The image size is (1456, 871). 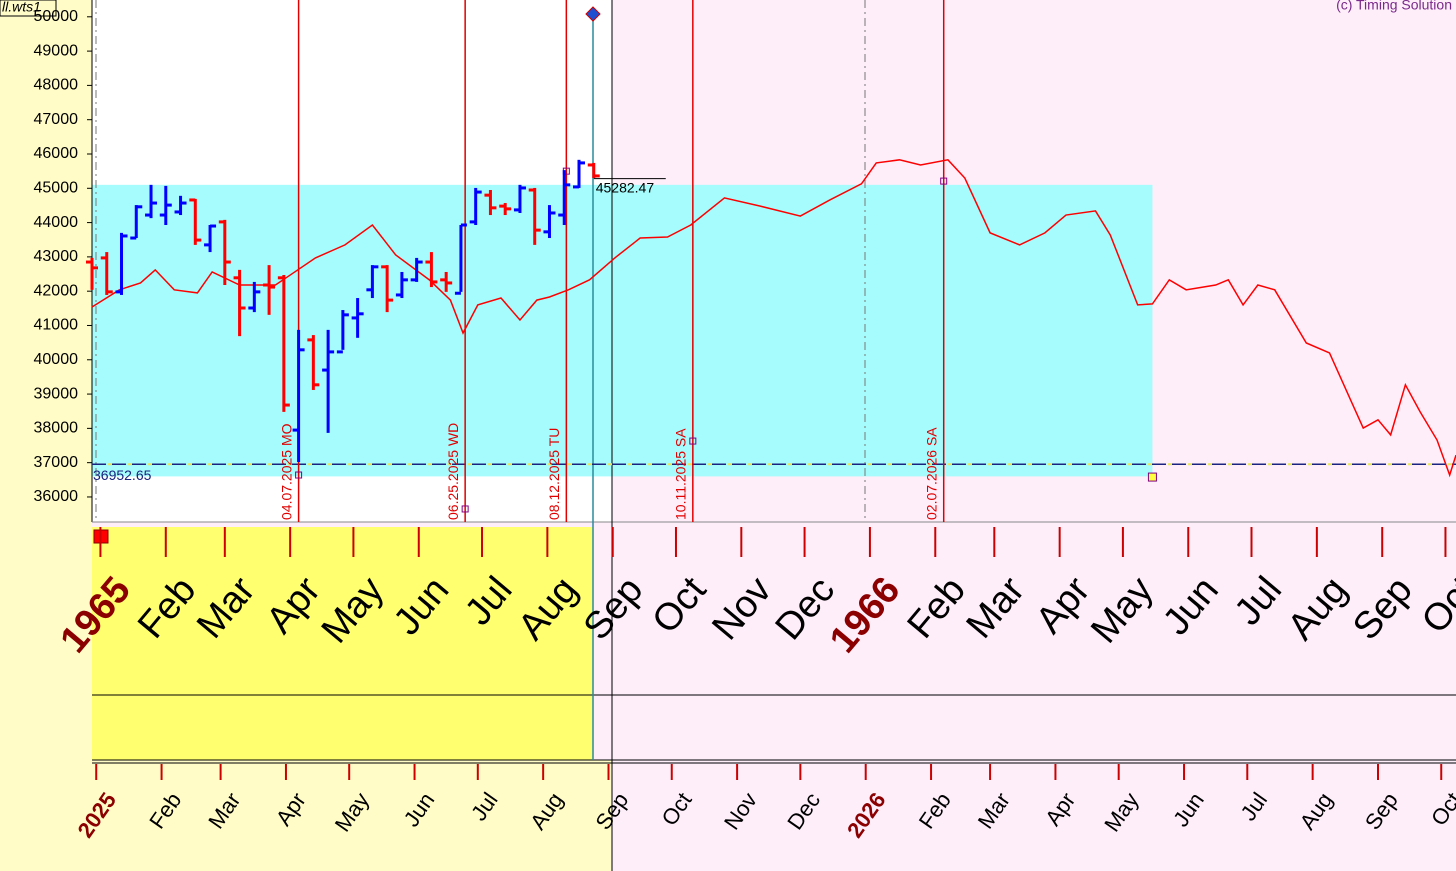 I want to click on file-label: ll.wts1, so click(x=21, y=7).